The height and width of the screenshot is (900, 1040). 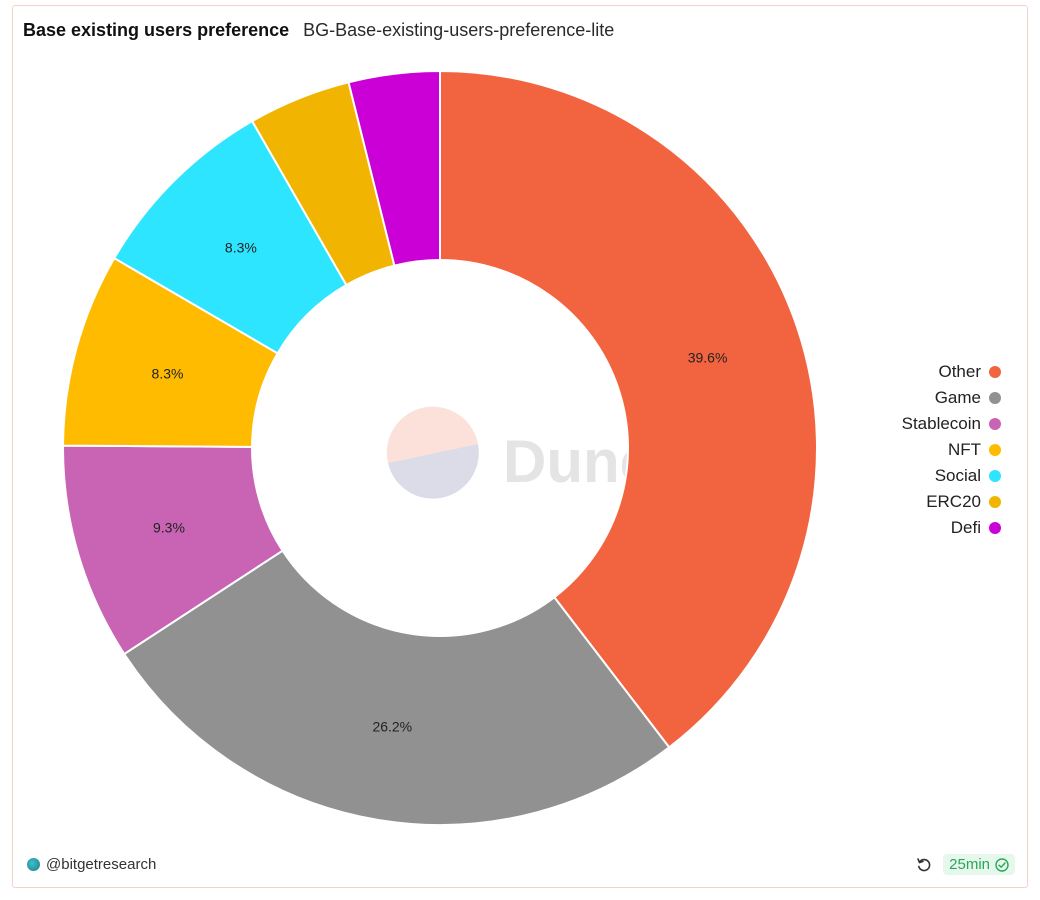 I want to click on slice-label-game: 26.2%, so click(x=392, y=726).